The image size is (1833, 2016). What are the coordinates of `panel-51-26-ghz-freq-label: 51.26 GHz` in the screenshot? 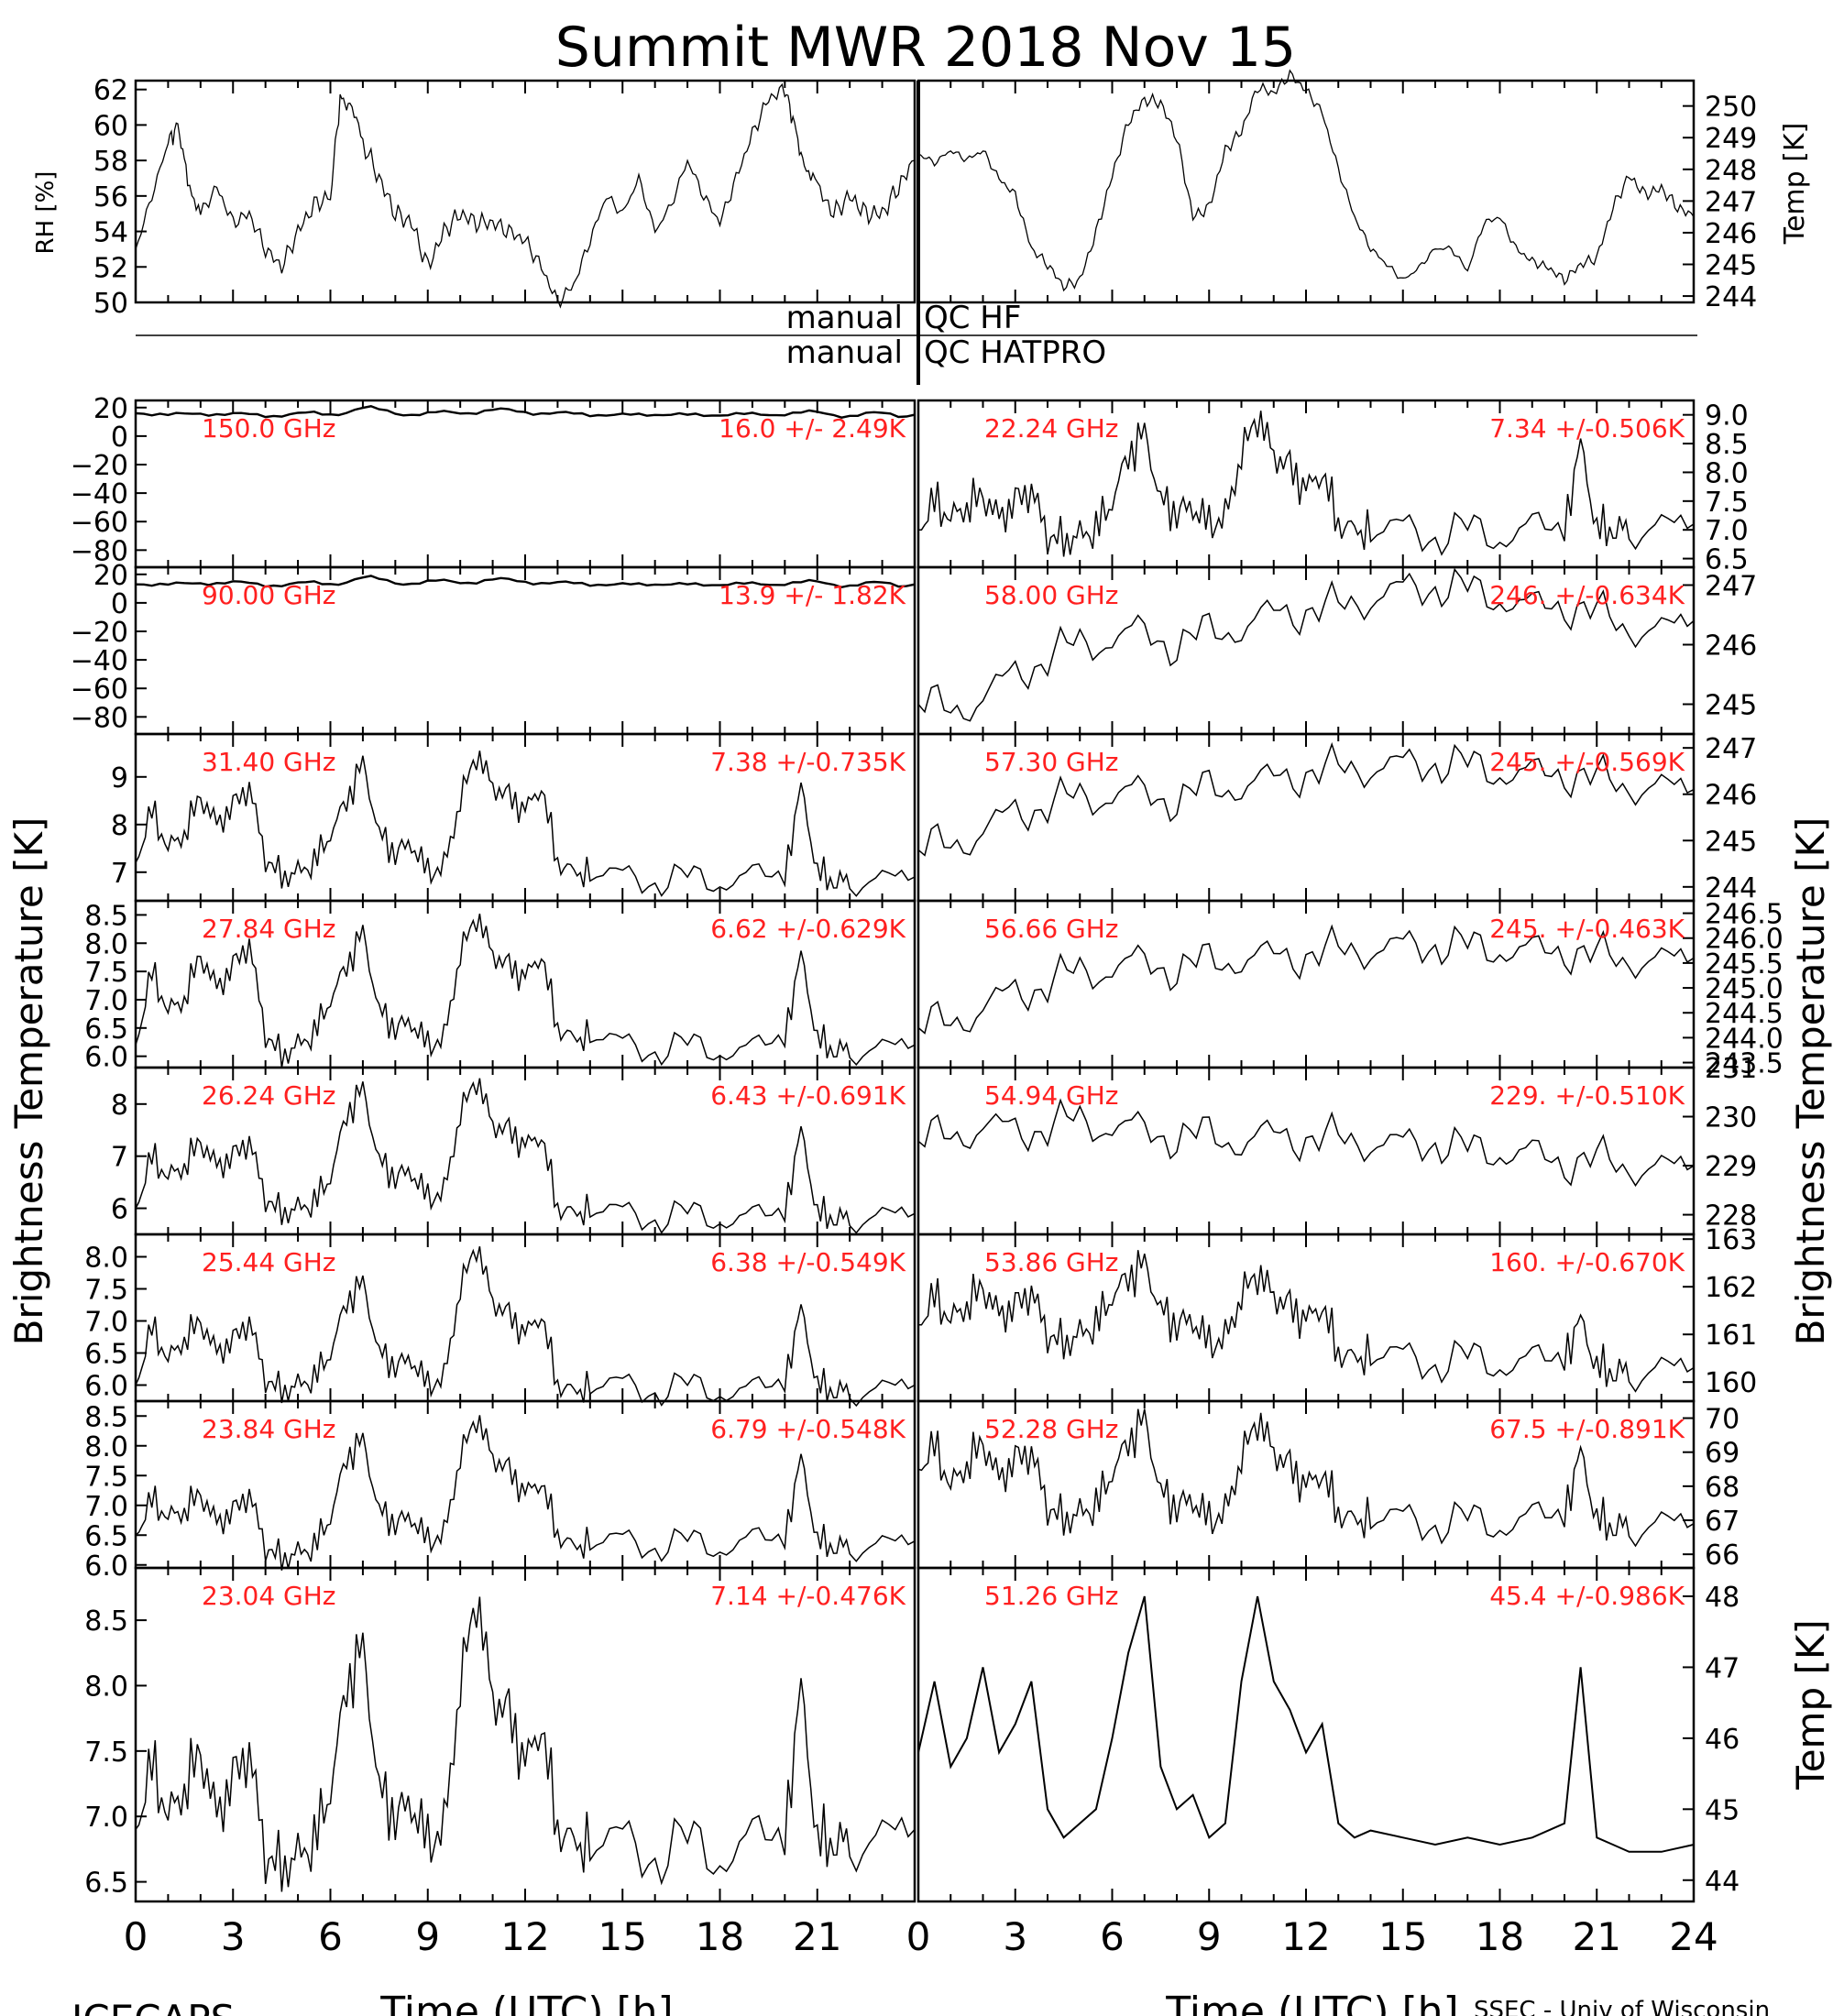 It's located at (1051, 1596).